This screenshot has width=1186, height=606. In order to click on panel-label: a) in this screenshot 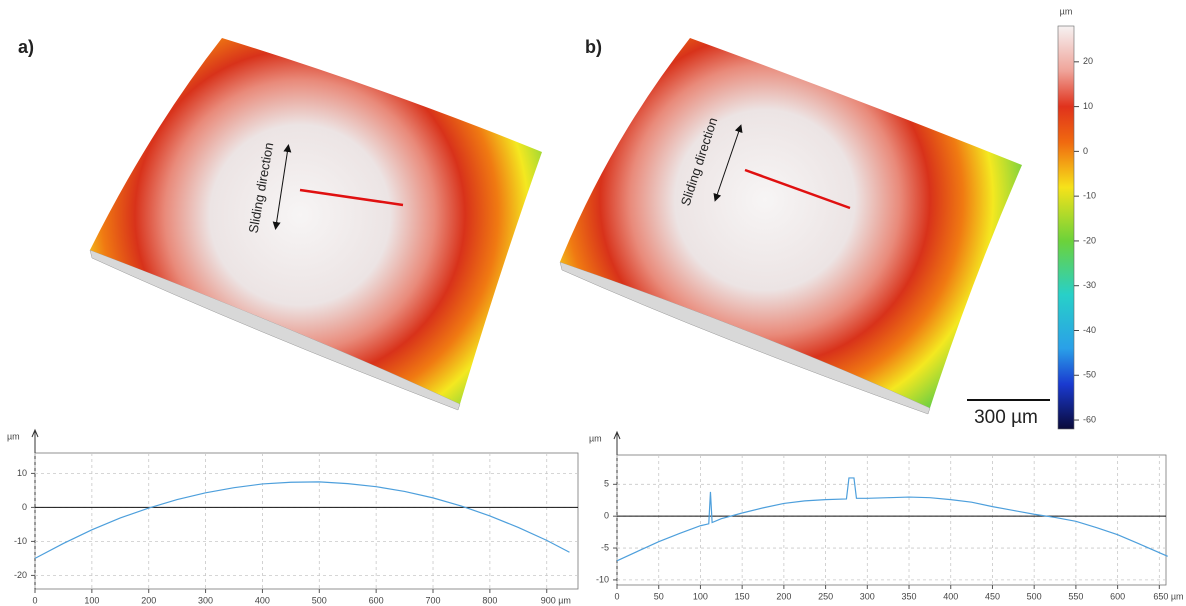, I will do `click(26, 47)`.